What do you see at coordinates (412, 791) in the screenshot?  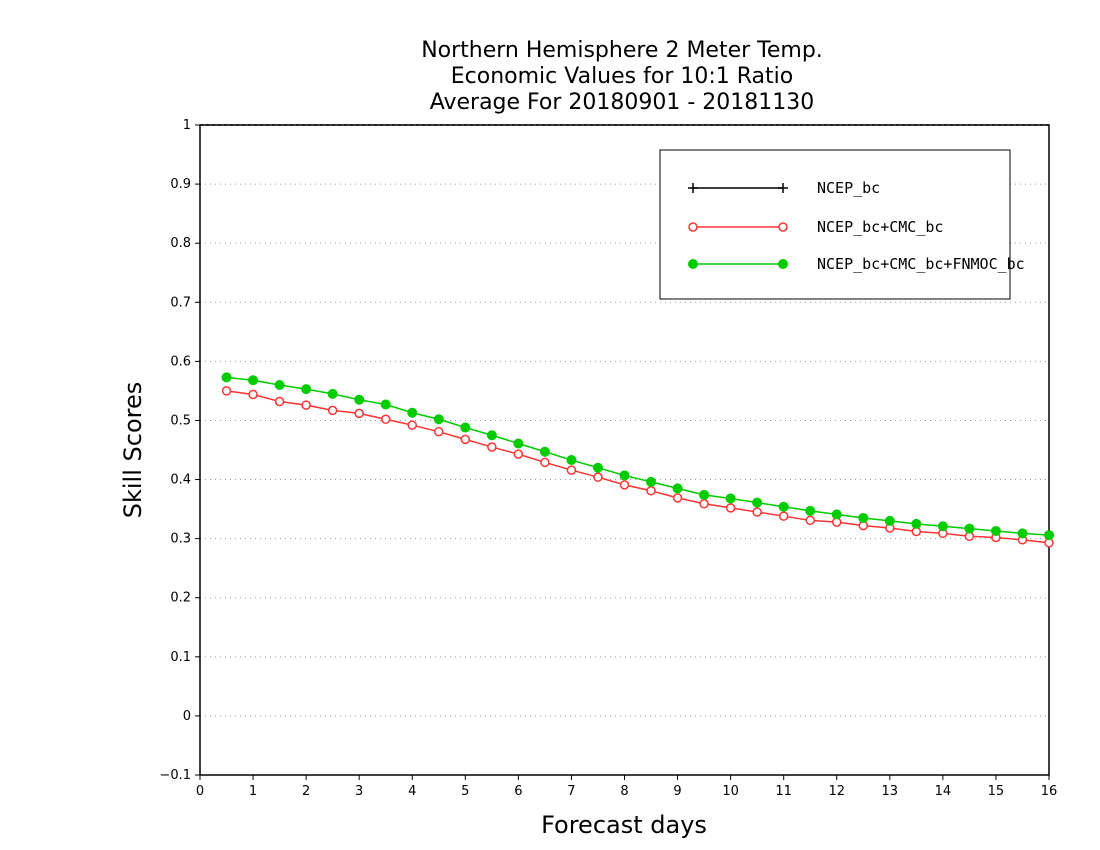 I see `x-tick-label: 4` at bounding box center [412, 791].